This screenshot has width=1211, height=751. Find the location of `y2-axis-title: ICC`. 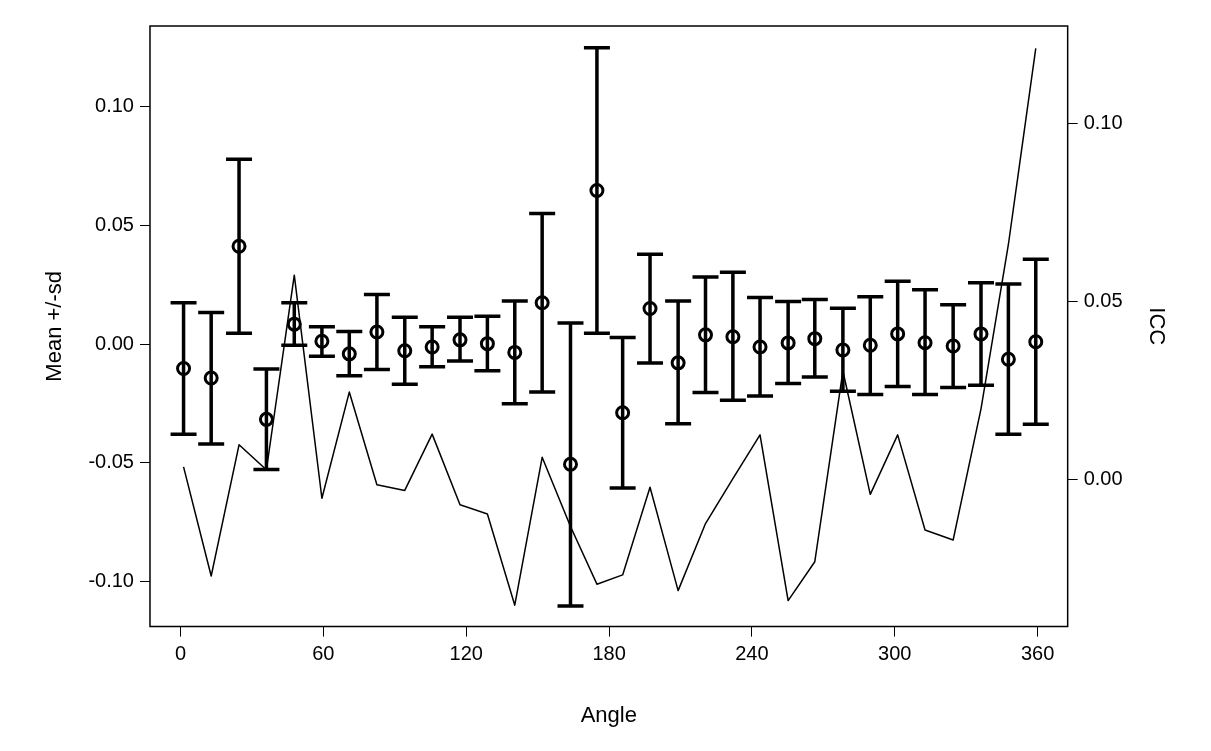

y2-axis-title: ICC is located at coordinates (1157, 326).